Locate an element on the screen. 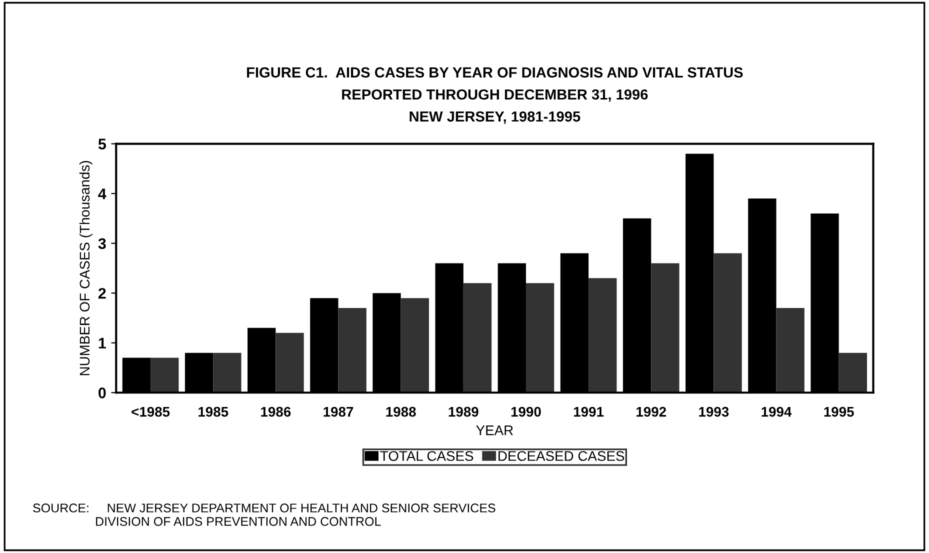 The image size is (929, 553). x-axis-title: YEAR is located at coordinates (494, 431).